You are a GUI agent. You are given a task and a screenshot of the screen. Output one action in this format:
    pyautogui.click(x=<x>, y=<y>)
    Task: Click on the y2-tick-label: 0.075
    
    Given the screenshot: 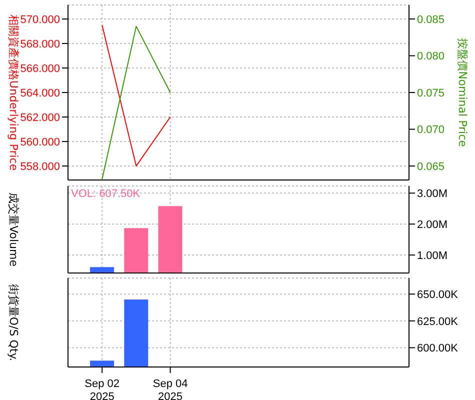 What is the action you would take?
    pyautogui.click(x=431, y=93)
    